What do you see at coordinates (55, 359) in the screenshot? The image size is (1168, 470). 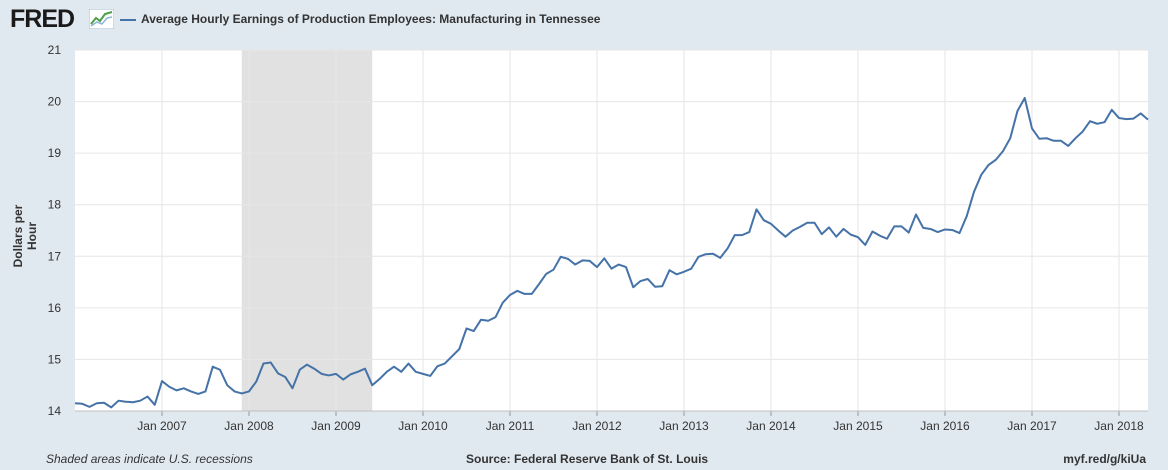 I see `y-tick-label: 15` at bounding box center [55, 359].